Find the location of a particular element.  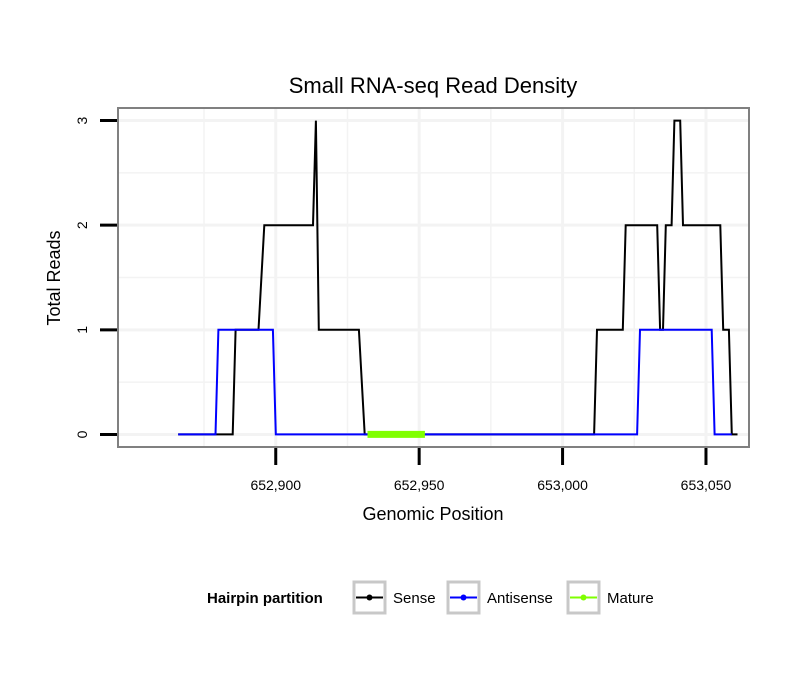

y-tick-label: 1 is located at coordinates (82, 330).